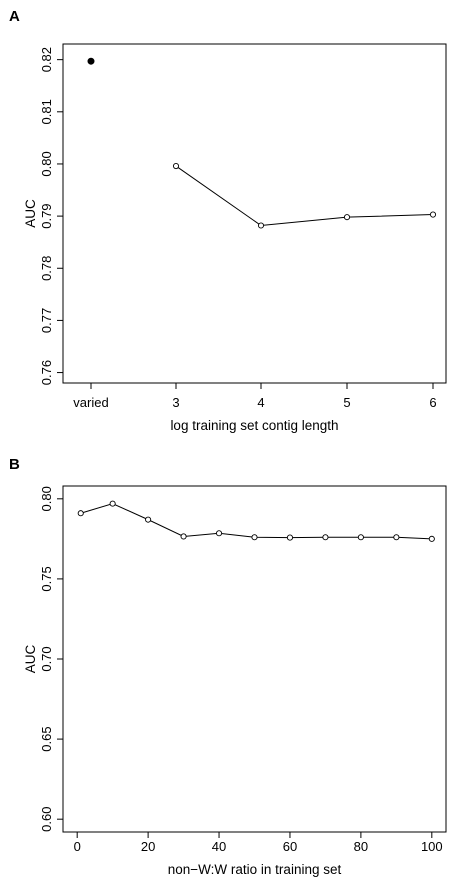 The image size is (474, 890). What do you see at coordinates (432, 402) in the screenshot?
I see `panel-a-x-tick-label: 6` at bounding box center [432, 402].